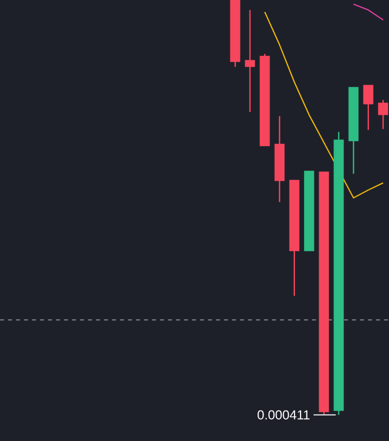 The image size is (389, 441). What do you see at coordinates (284, 415) in the screenshot?
I see `annotation: 0.000411` at bounding box center [284, 415].